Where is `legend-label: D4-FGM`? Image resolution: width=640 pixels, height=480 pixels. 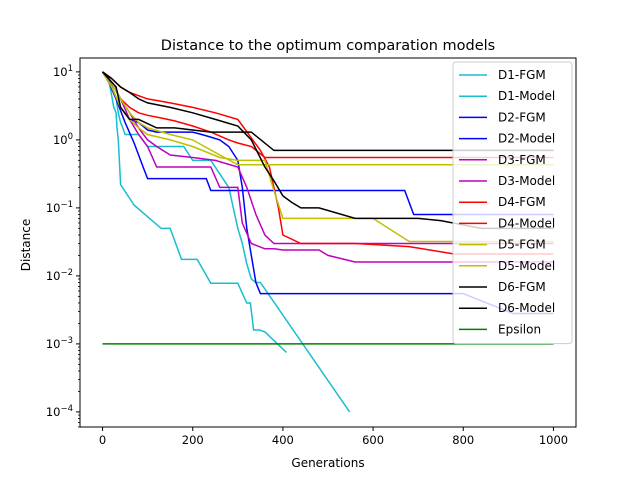 legend-label: D4-FGM is located at coordinates (522, 202).